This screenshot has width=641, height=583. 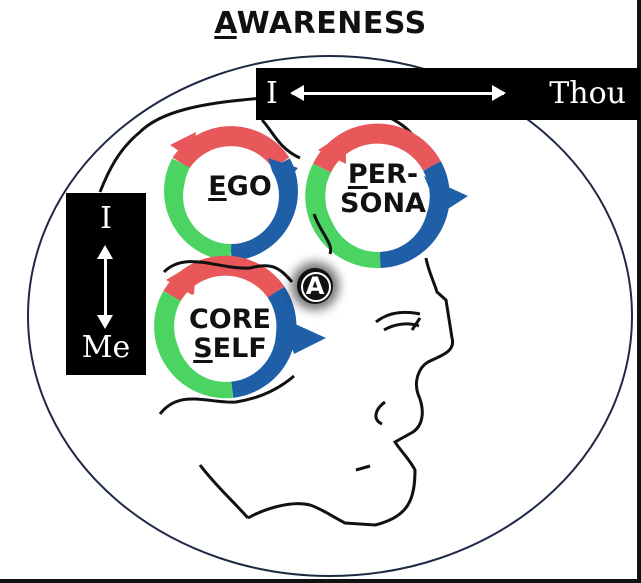 I want to click on i-thou-right-text: Thou, so click(x=587, y=93).